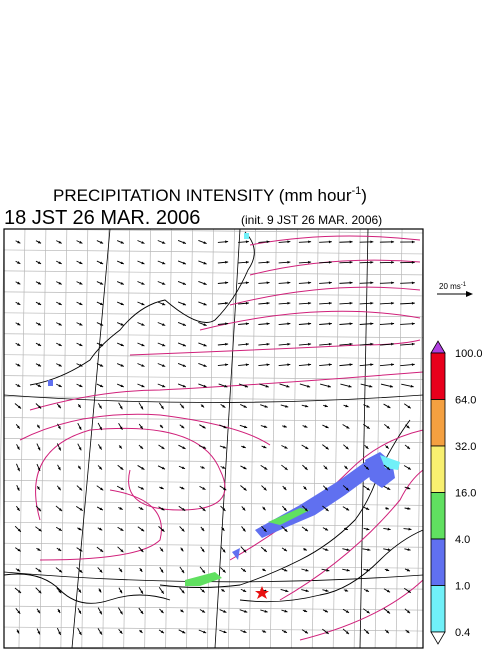 The image size is (500, 655). What do you see at coordinates (450, 286) in the screenshot?
I see `scale-label: 20 ms` at bounding box center [450, 286].